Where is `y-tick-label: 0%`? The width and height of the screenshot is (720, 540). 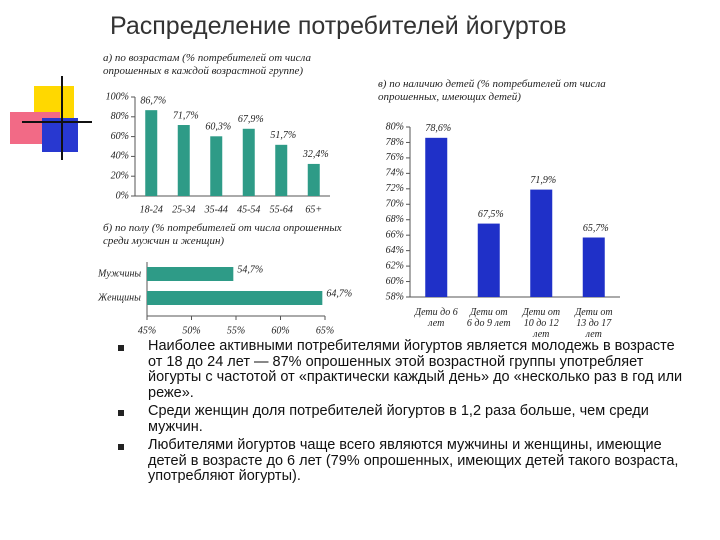 y-tick-label: 0% is located at coordinates (122, 195).